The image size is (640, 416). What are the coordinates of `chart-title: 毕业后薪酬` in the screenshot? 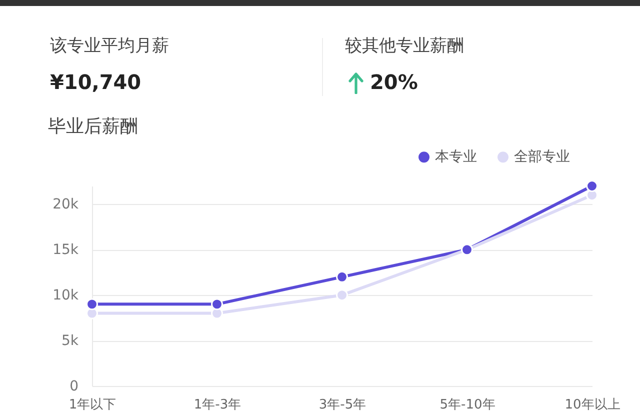 It's located at (93, 126).